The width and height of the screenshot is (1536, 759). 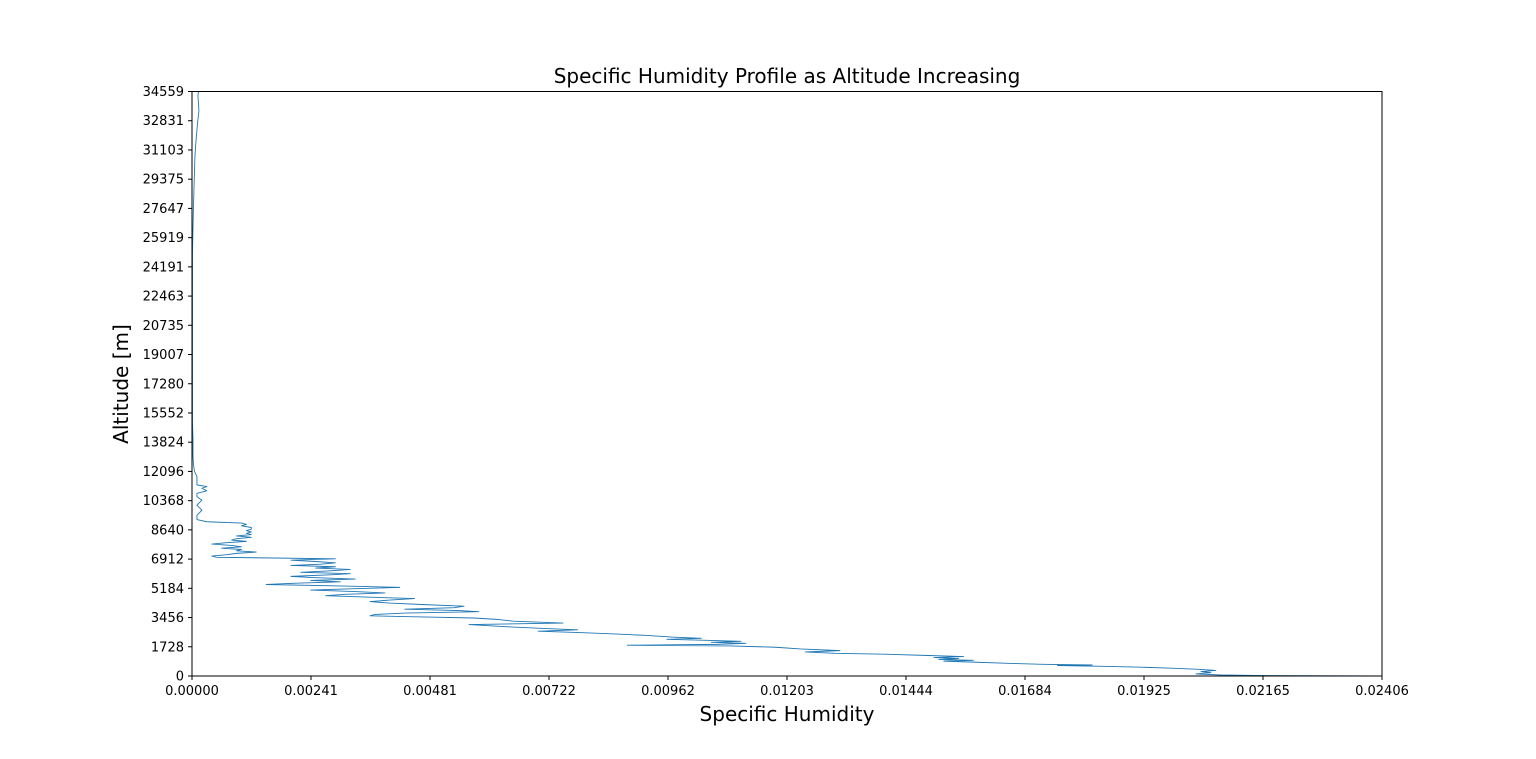 I want to click on x-tick-label: 0.02165, so click(x=1263, y=691).